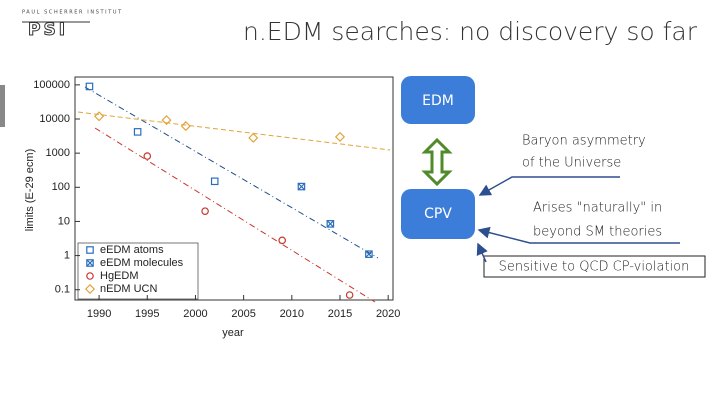 Image resolution: width=720 pixels, height=405 pixels. I want to click on x-tick-label: 2005, so click(243, 314).